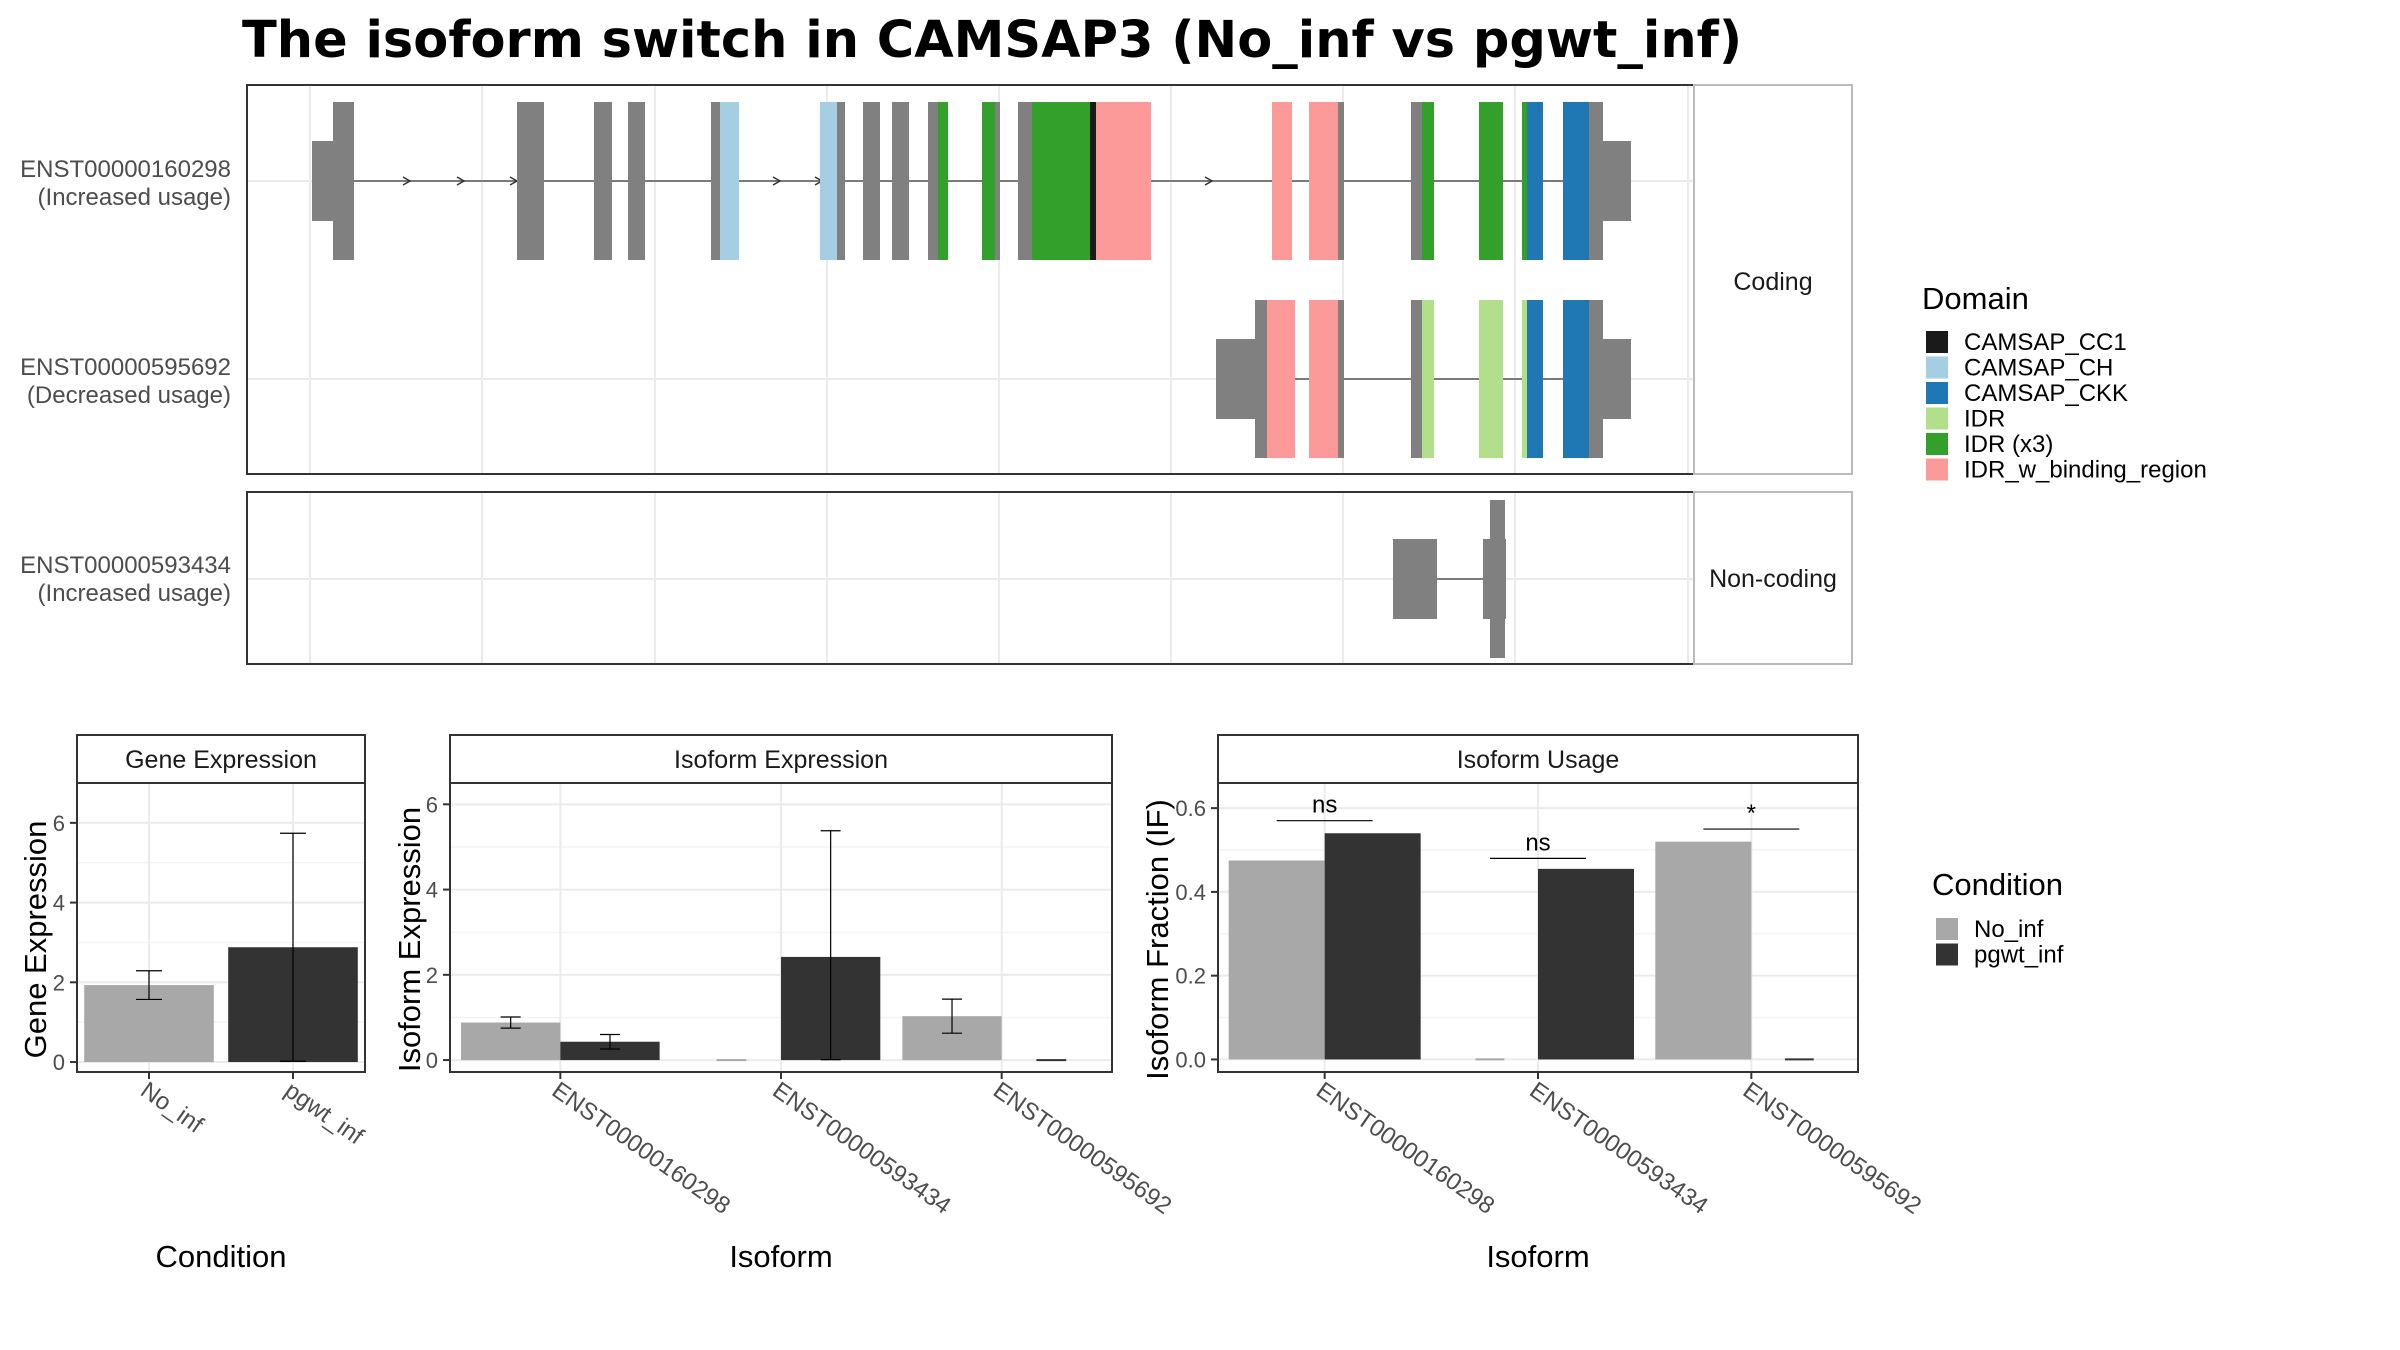 This screenshot has height=1350, width=2400. What do you see at coordinates (1975, 298) in the screenshot?
I see `domain-legend-title: Domain` at bounding box center [1975, 298].